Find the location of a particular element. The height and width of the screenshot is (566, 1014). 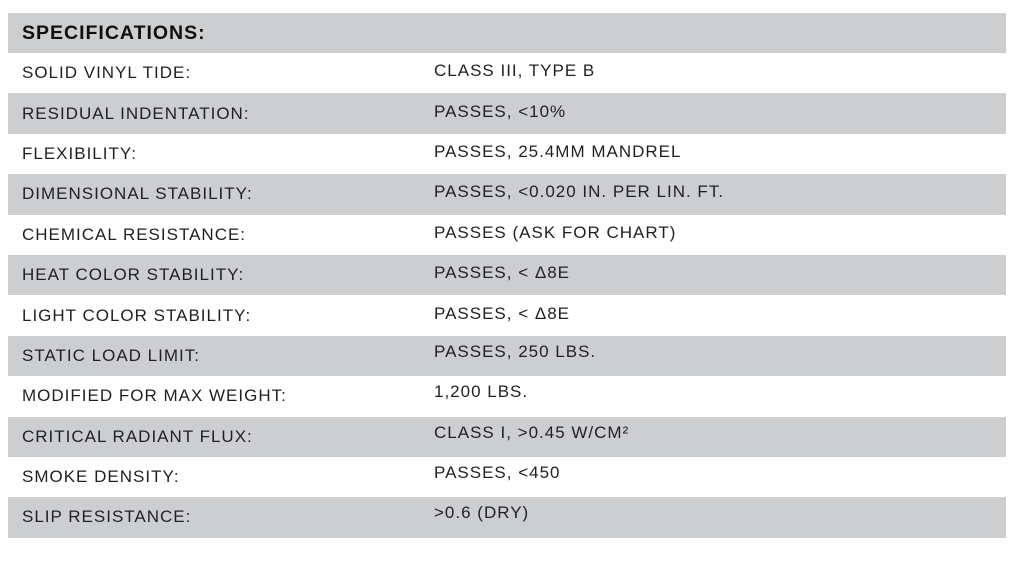

spec-label: HEAT COLOR STABILITY: is located at coordinates (133, 275).